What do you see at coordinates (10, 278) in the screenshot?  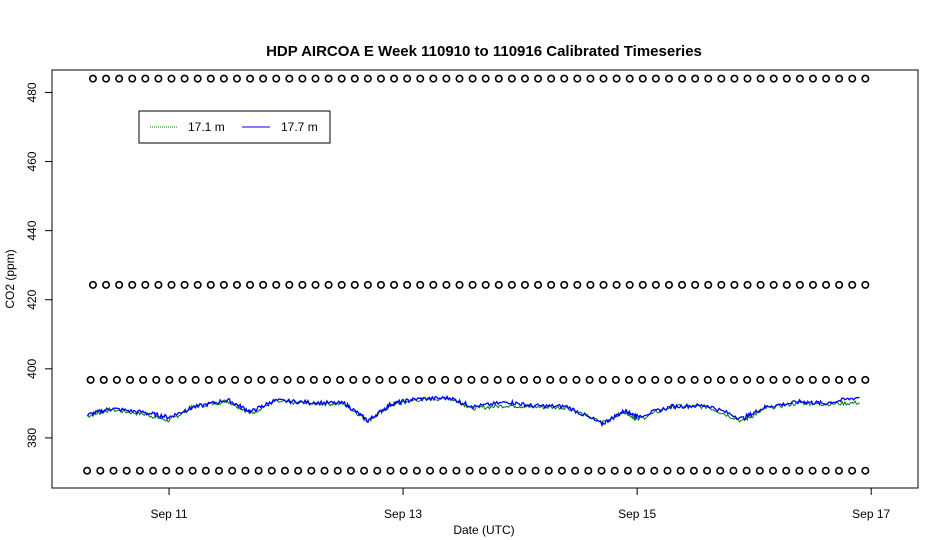 I see `y-axis-label: CO2 (ppm)` at bounding box center [10, 278].